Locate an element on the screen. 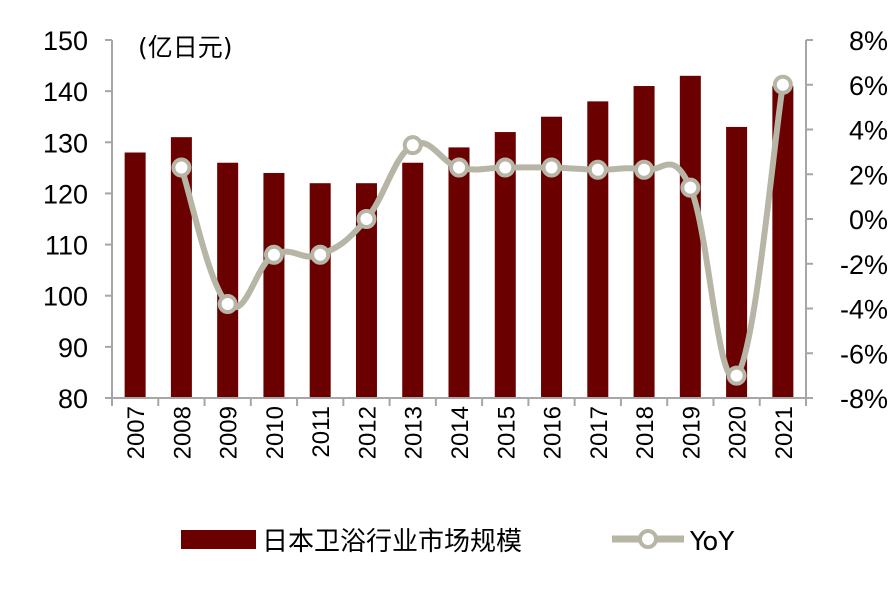 The height and width of the screenshot is (594, 894). x-tick-label-2020: 2020 is located at coordinates (738, 432).